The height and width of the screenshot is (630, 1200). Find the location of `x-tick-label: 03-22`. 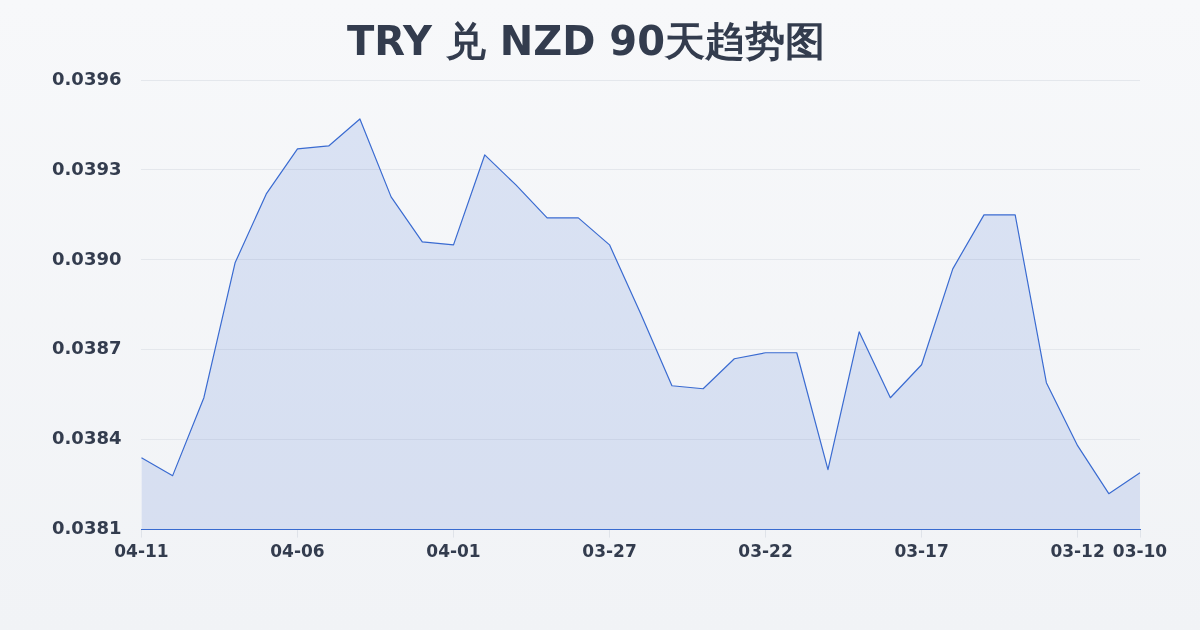

x-tick-label: 03-22 is located at coordinates (765, 551).